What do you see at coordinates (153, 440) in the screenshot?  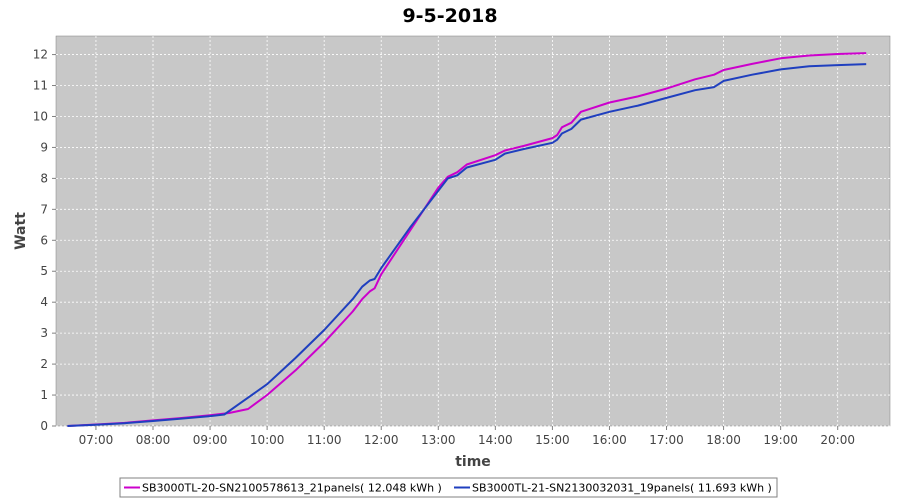 I see `x-tick-label: 08:00` at bounding box center [153, 440].